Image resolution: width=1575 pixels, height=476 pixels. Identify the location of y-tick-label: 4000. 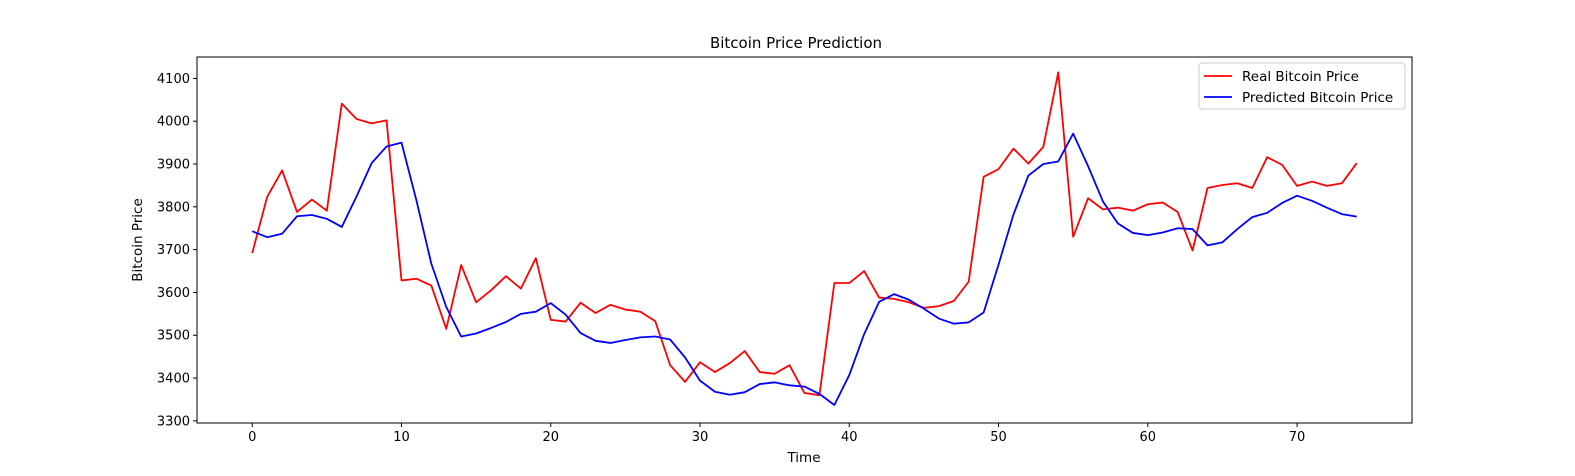
(173, 122).